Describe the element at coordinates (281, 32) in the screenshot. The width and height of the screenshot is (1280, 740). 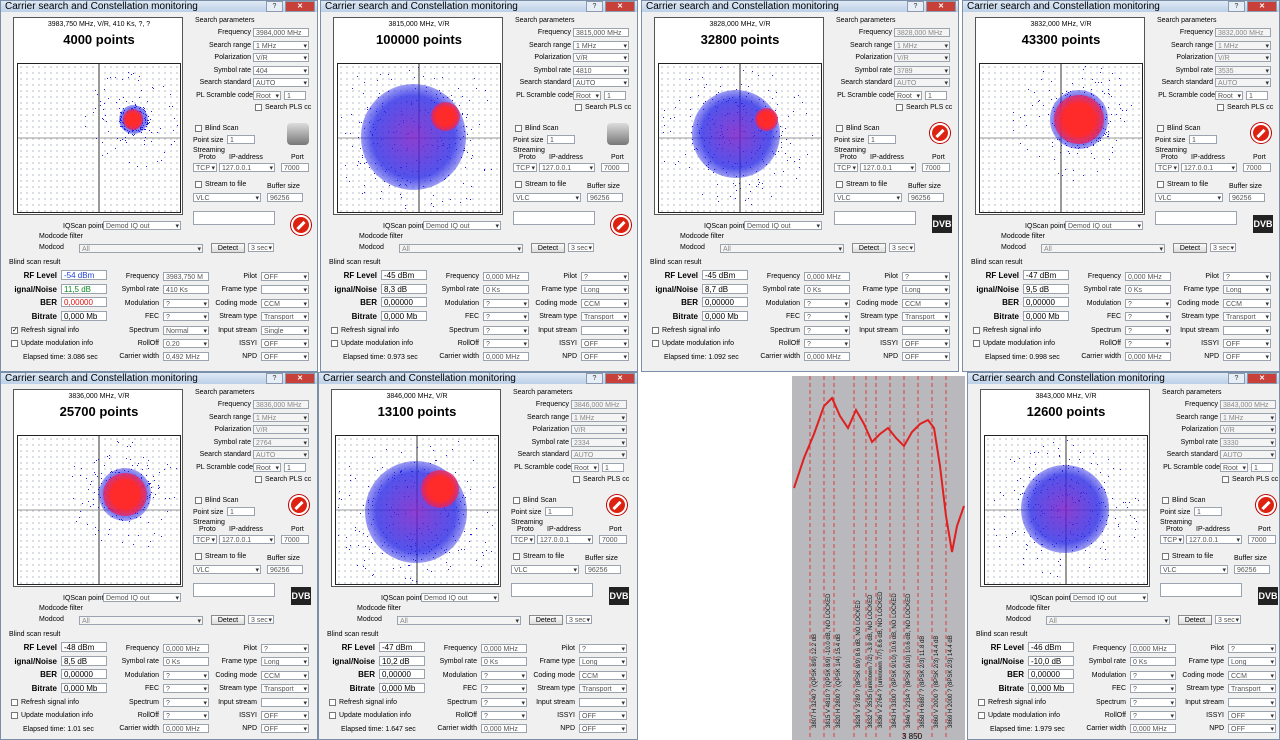
I see `frequency-field: 3984,000 MHz` at that location.